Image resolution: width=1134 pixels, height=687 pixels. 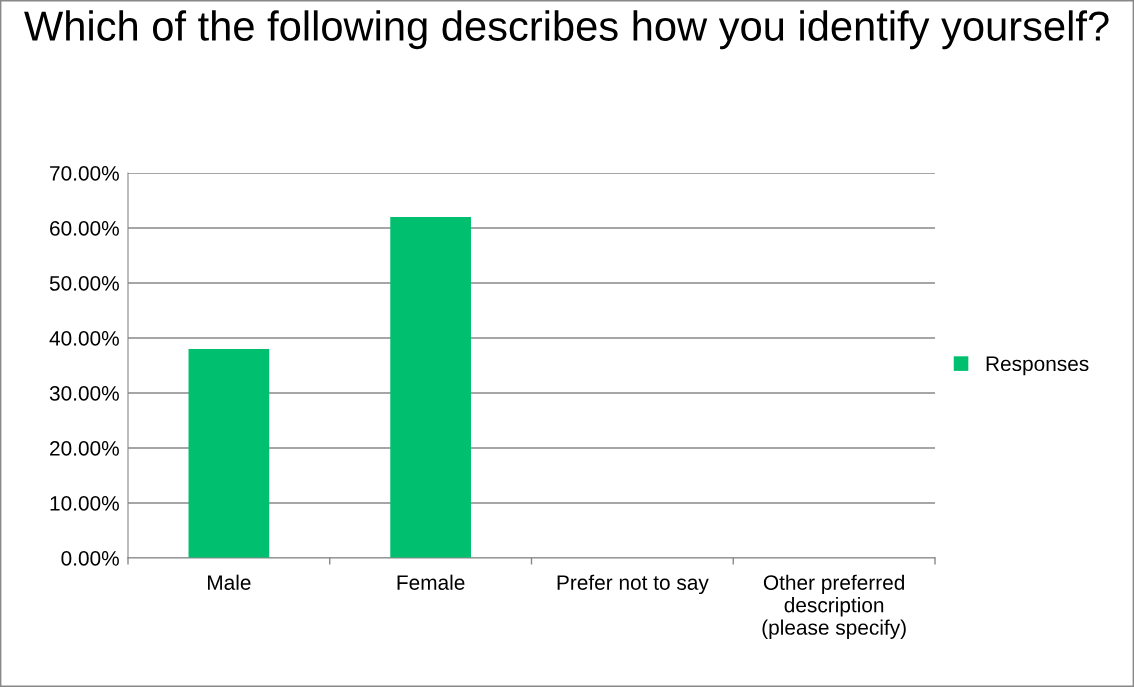 I want to click on legend-label: Responses, so click(x=1037, y=366).